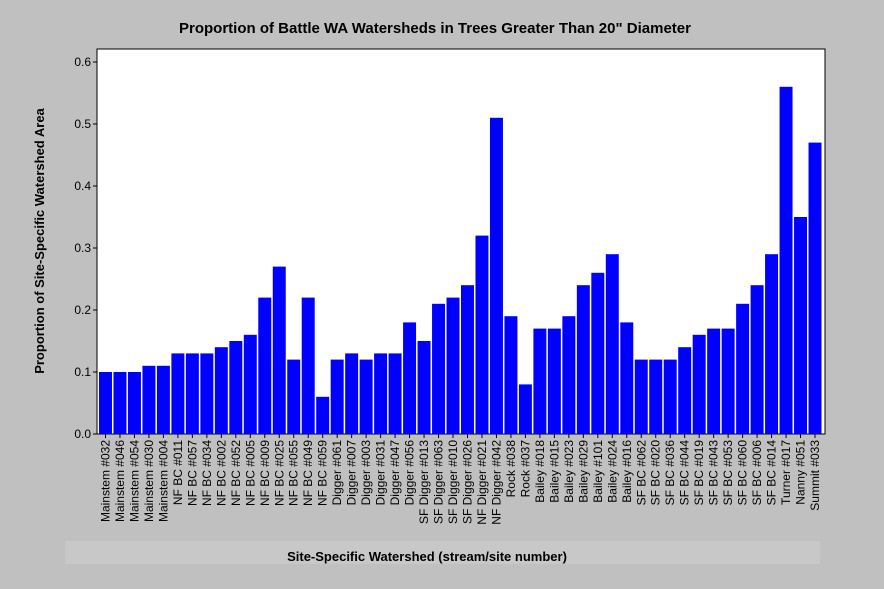  Describe the element at coordinates (366, 473) in the screenshot. I see `x-tick-label: Digger #003` at that location.